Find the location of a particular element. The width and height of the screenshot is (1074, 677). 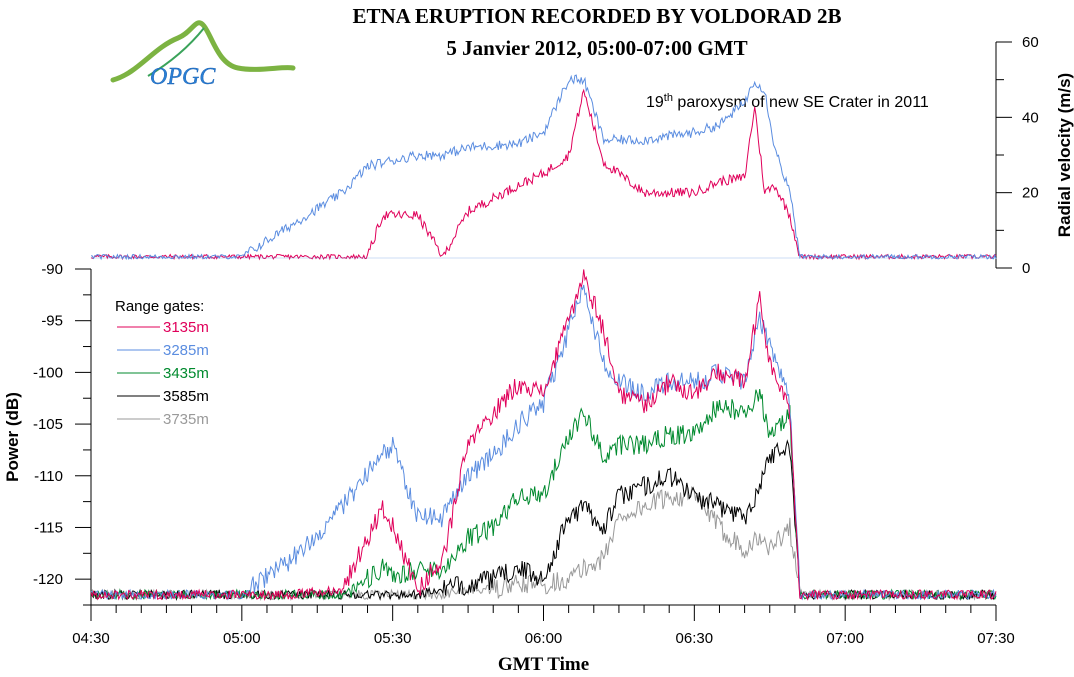

chart-title-line1: ETNA ERUPTION RECORDED BY VOLDORAD 2B is located at coordinates (597, 16).